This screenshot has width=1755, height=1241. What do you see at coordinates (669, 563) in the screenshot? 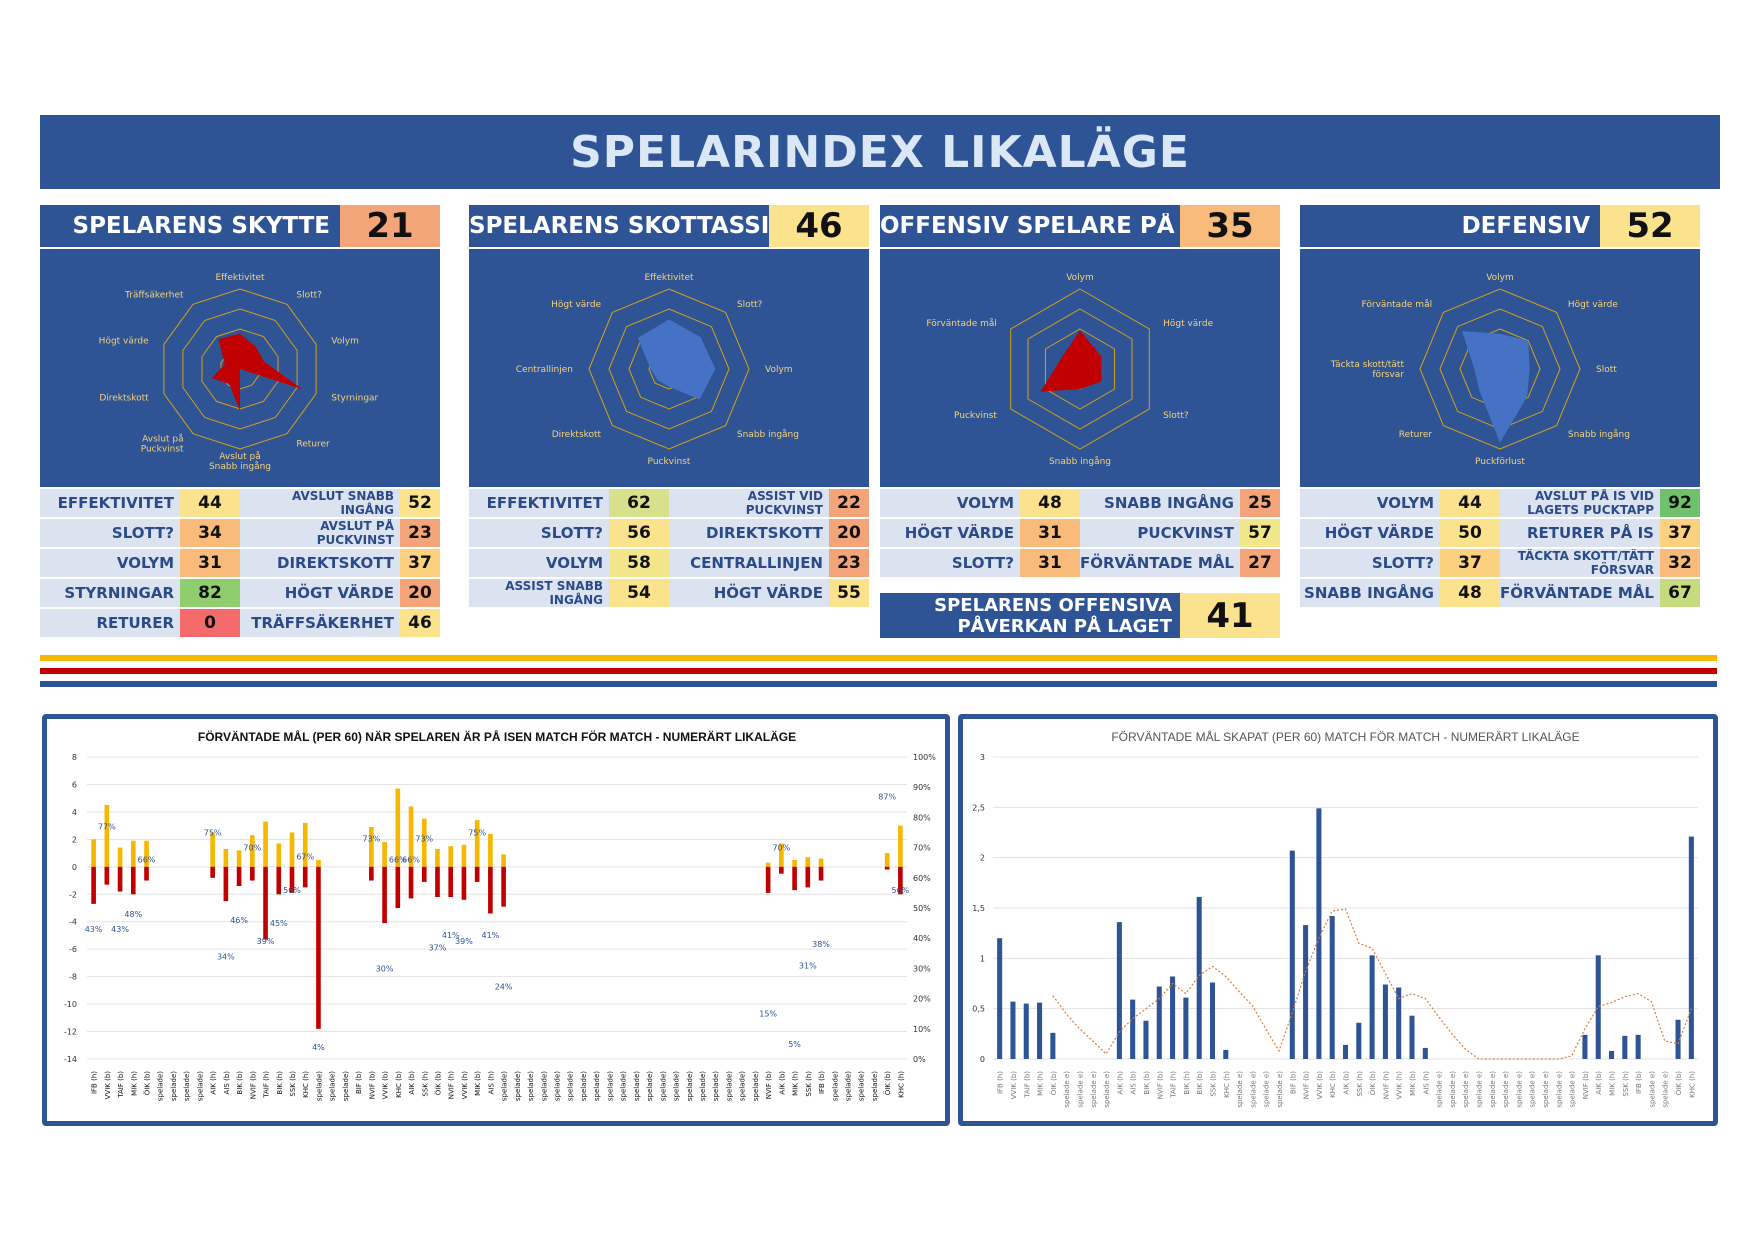
I see `stats-row: VOLYM 58 CENTRALLINJEN 23` at bounding box center [669, 563].